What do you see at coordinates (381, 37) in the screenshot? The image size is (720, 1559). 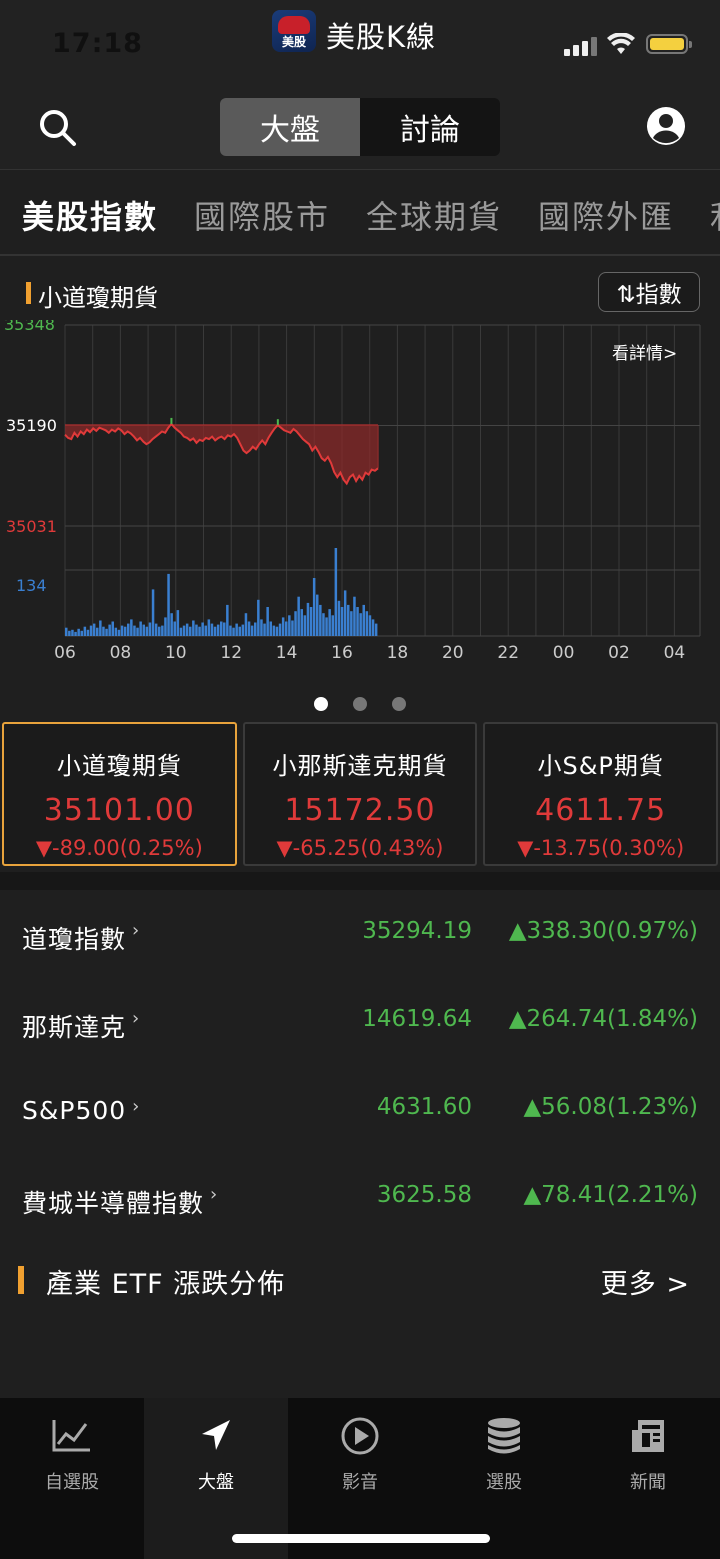 I see `app-title: 美股K線` at bounding box center [381, 37].